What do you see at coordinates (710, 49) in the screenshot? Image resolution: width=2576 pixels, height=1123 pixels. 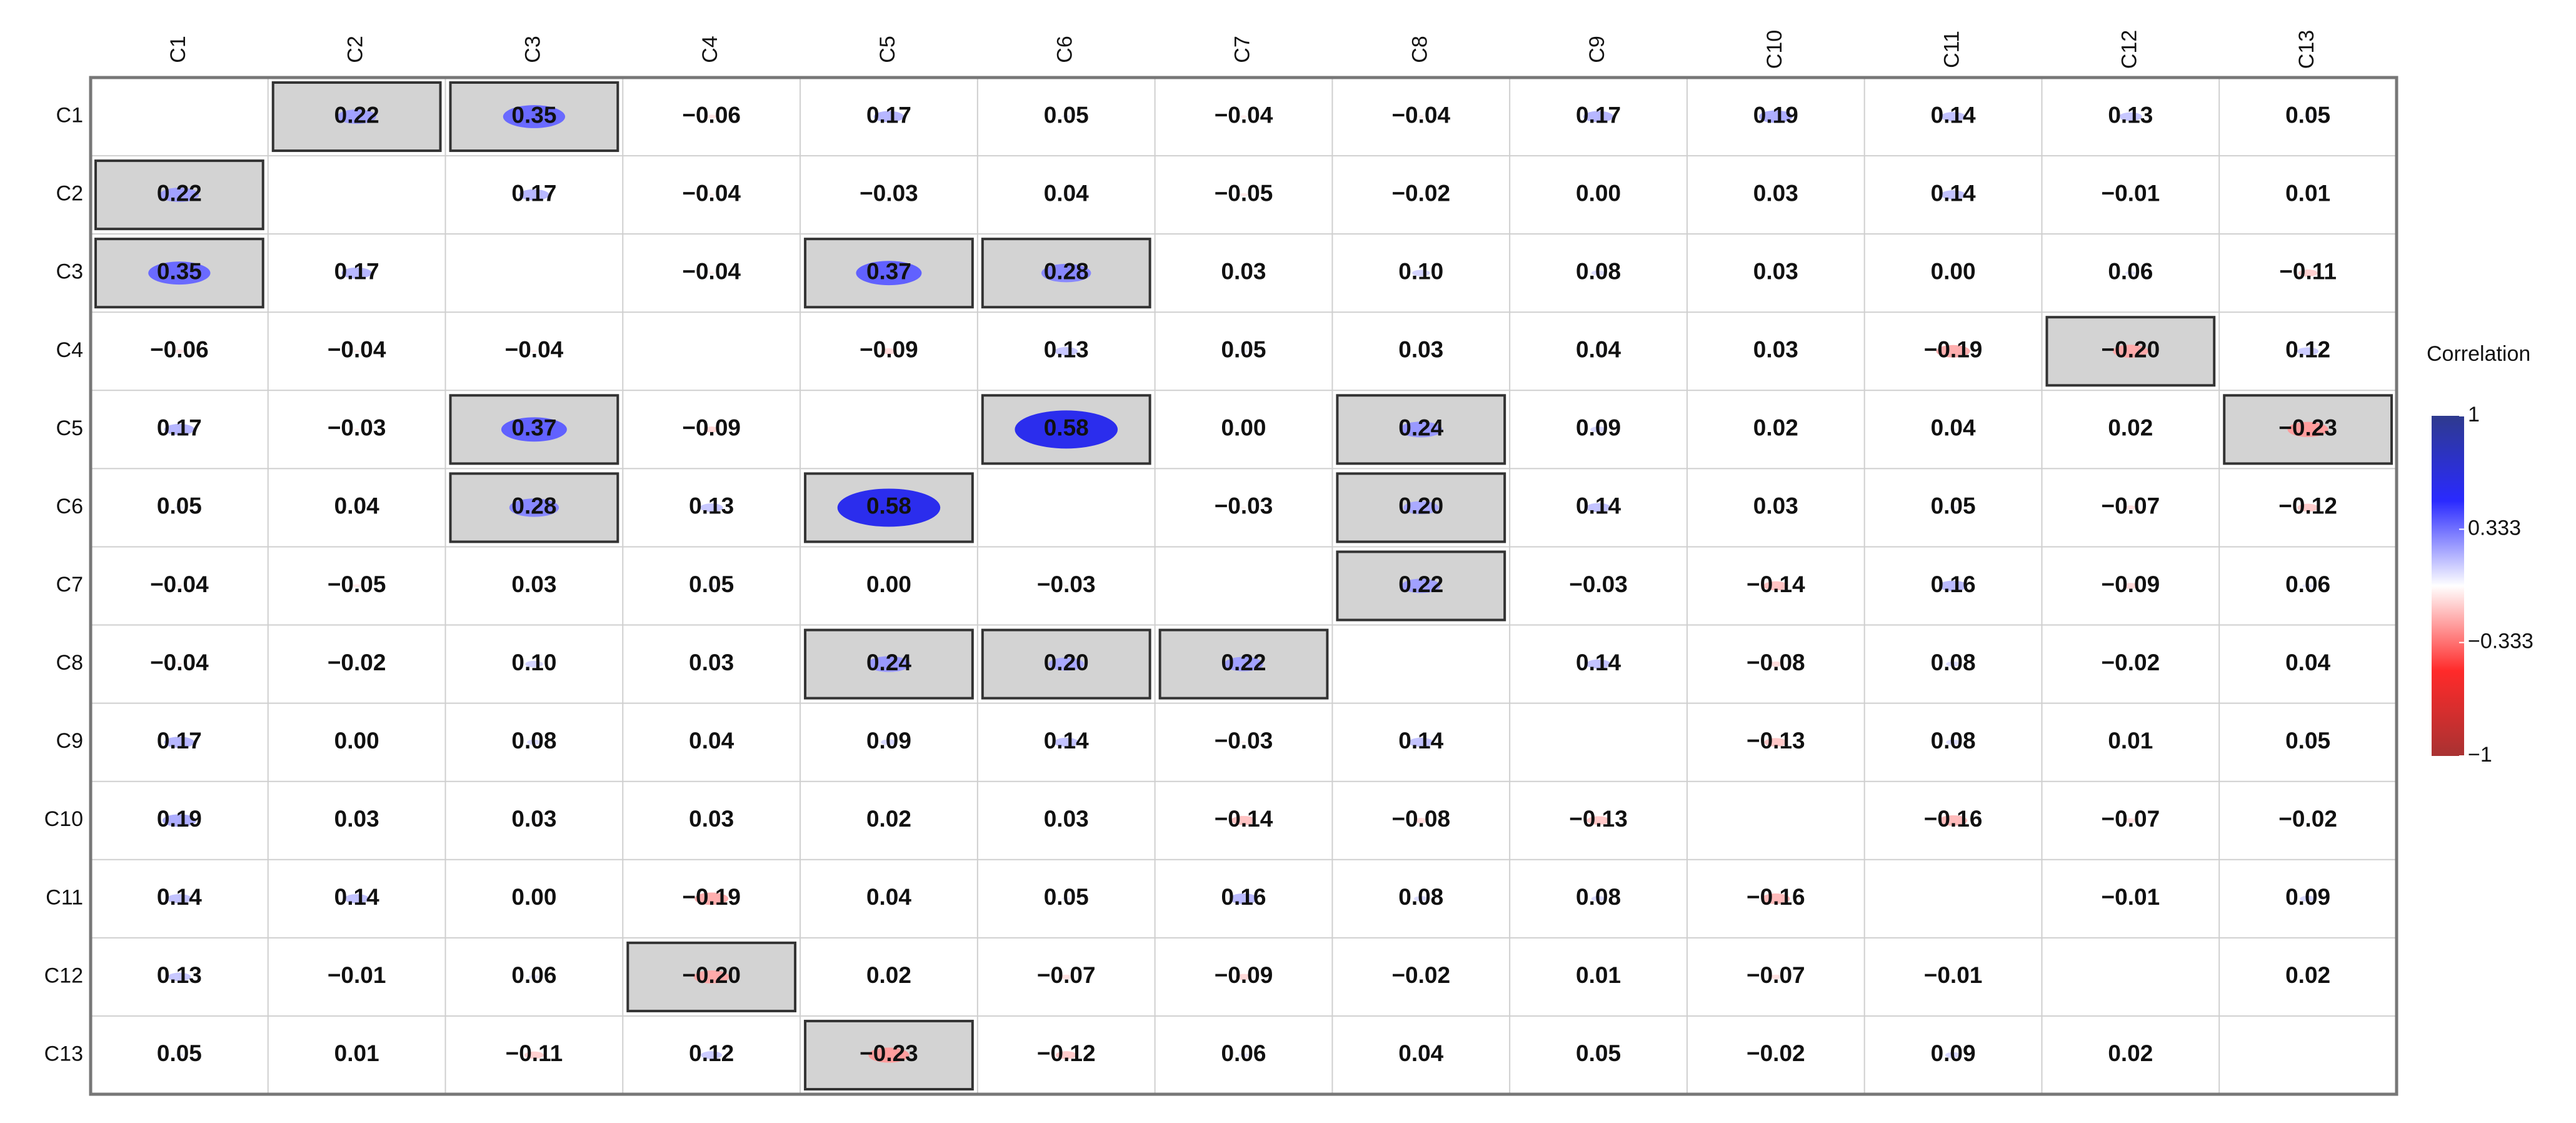 I see `column-label: C4` at bounding box center [710, 49].